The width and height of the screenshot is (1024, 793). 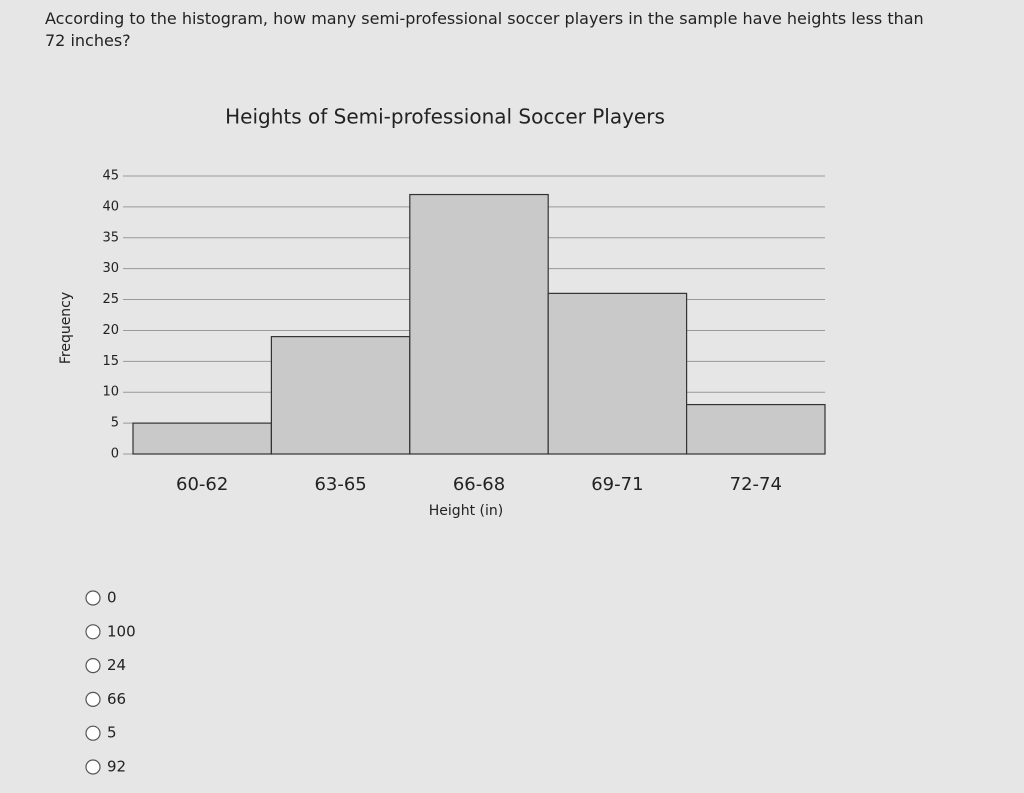 I want to click on option-label: 66, so click(x=116, y=699).